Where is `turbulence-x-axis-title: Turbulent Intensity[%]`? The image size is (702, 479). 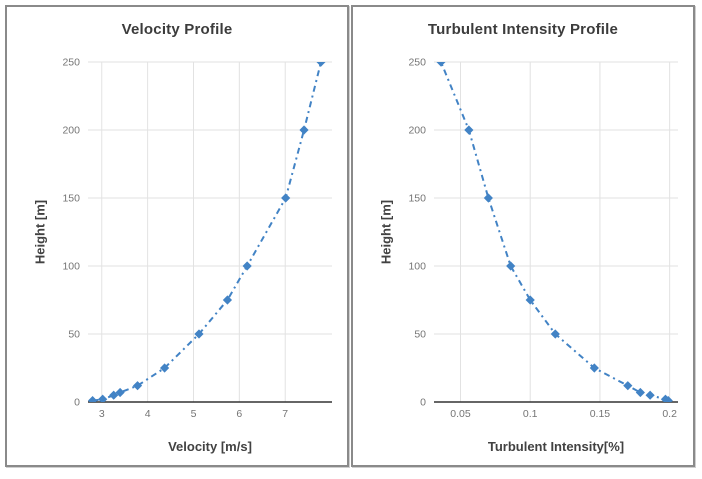
turbulence-x-axis-title: Turbulent Intensity[%] is located at coordinates (556, 446).